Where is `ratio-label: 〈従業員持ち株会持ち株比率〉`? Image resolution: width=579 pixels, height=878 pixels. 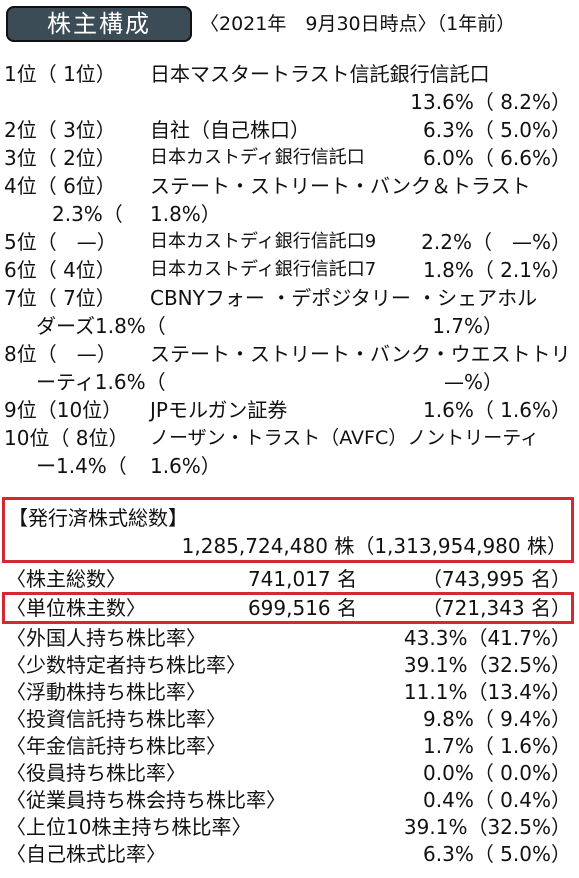 ratio-label: 〈従業員持ち株会持ち株比率〉 is located at coordinates (146, 800).